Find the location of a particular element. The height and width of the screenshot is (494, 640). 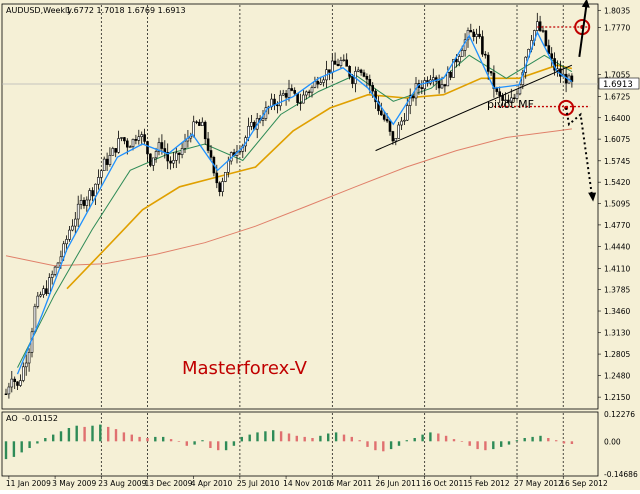

trendline is located at coordinates (474, 108).